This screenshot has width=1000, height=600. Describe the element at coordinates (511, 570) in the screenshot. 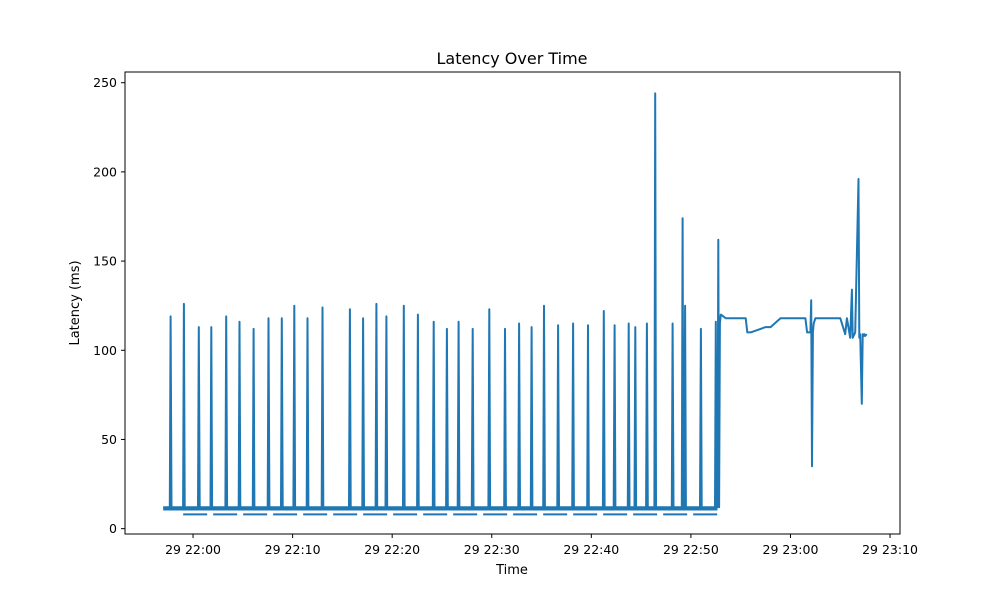

I see `x-axis-label: Time` at that location.